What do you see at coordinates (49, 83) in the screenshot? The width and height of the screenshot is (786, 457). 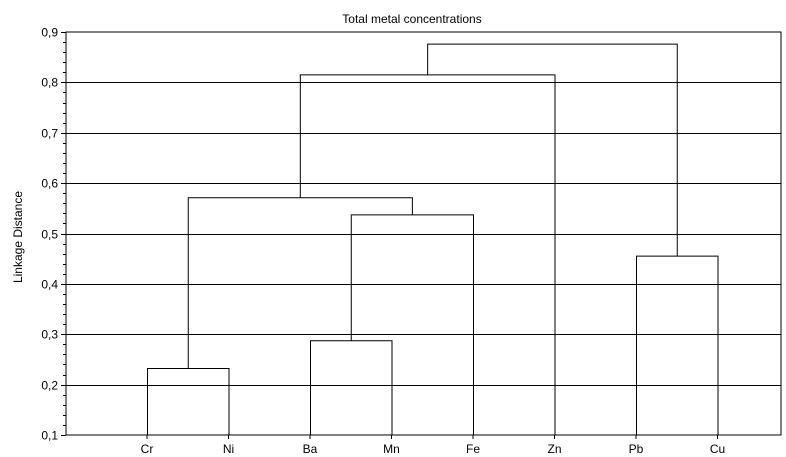 I see `y-tick-label: 0,8` at bounding box center [49, 83].